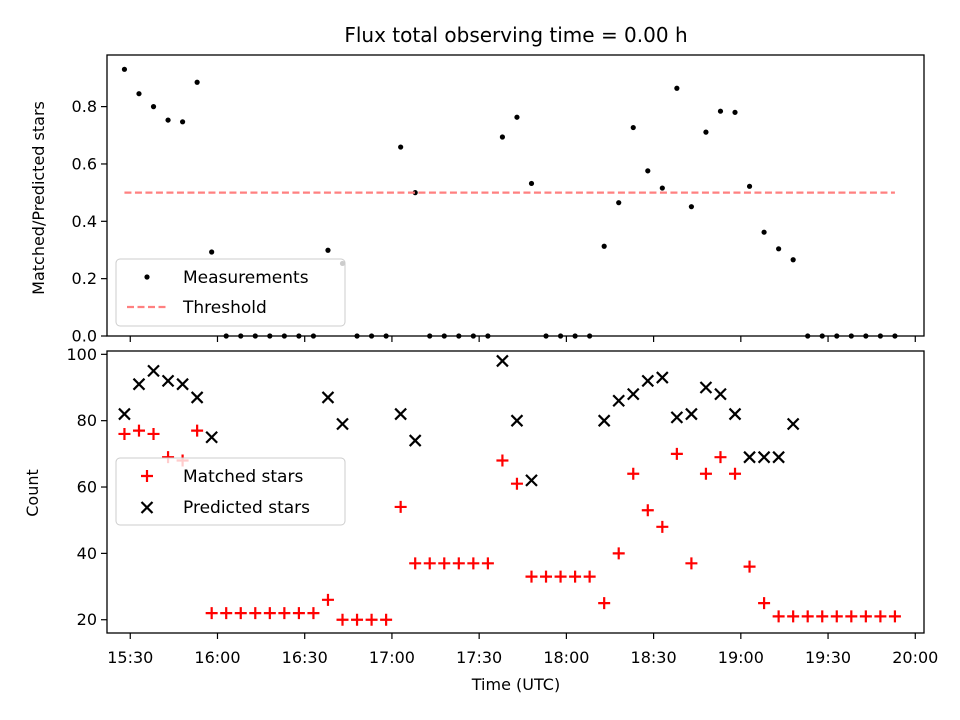  Describe the element at coordinates (87, 487) in the screenshot. I see `bottom-y-tick-label: 60` at that location.